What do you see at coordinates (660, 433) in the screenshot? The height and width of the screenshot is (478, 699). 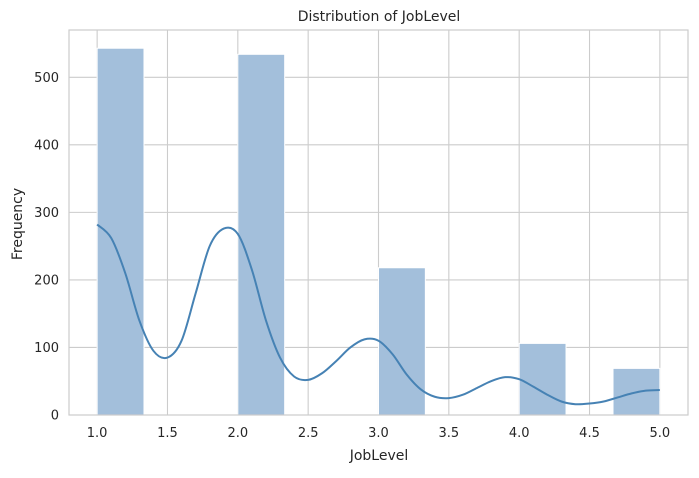 I see `x-tick-label: 5.0` at bounding box center [660, 433].